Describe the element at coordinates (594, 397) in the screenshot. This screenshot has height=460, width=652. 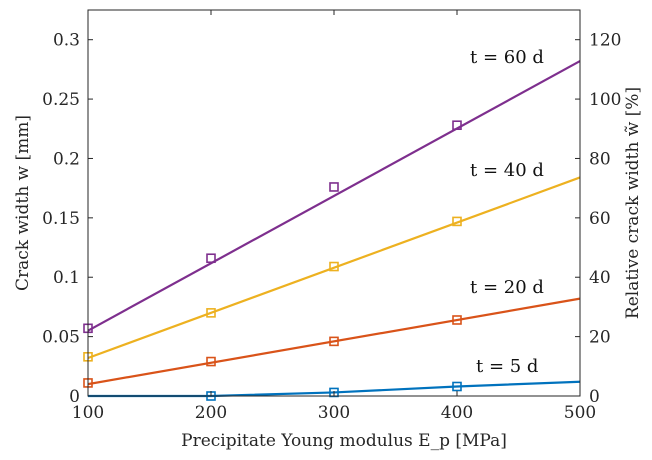
I see `y-right-tick-label: 0` at that location.